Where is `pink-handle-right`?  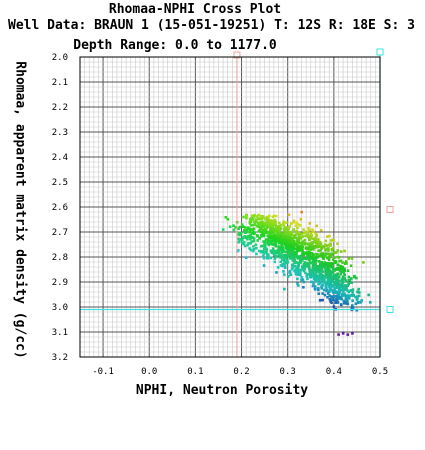 pink-handle-right is located at coordinates (390, 209).